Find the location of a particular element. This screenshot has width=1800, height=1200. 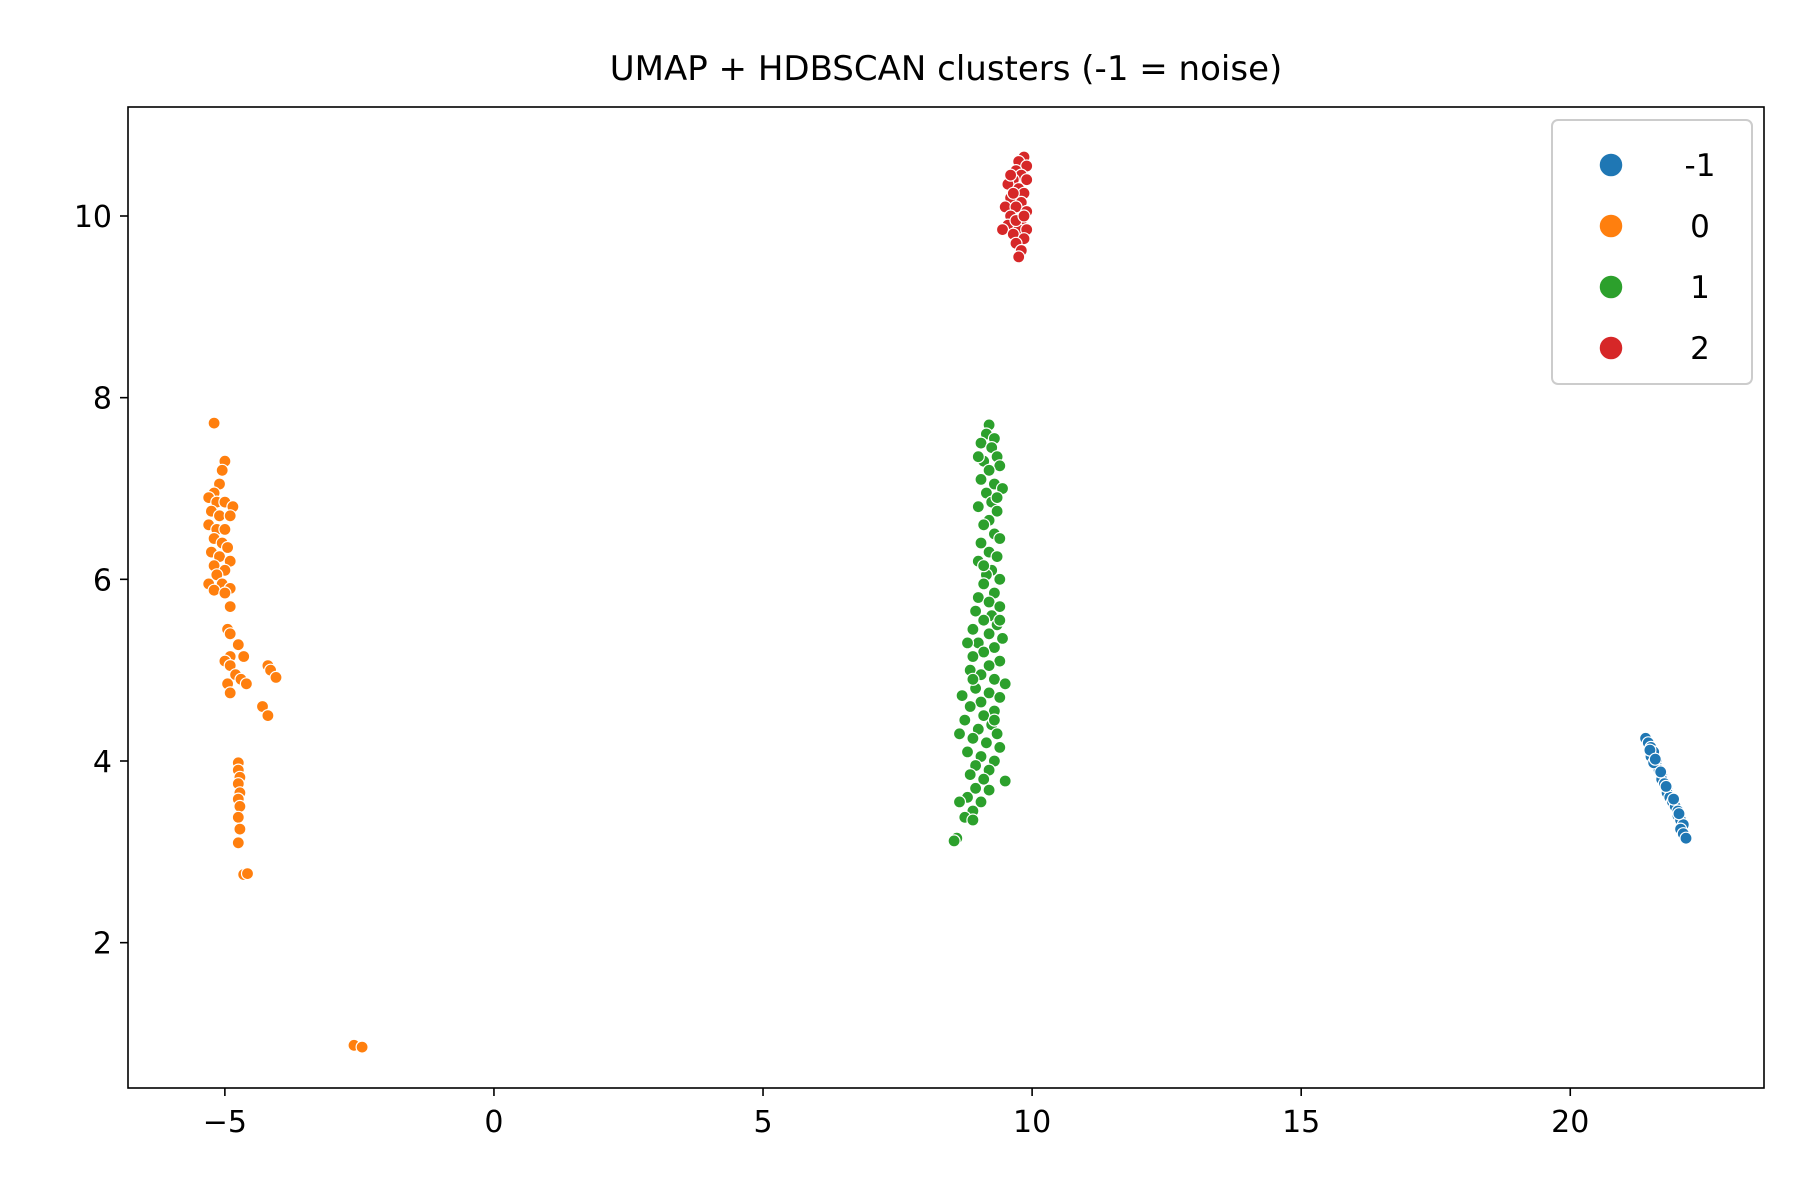

legend: -1 0 1 2 is located at coordinates (1652, 252).